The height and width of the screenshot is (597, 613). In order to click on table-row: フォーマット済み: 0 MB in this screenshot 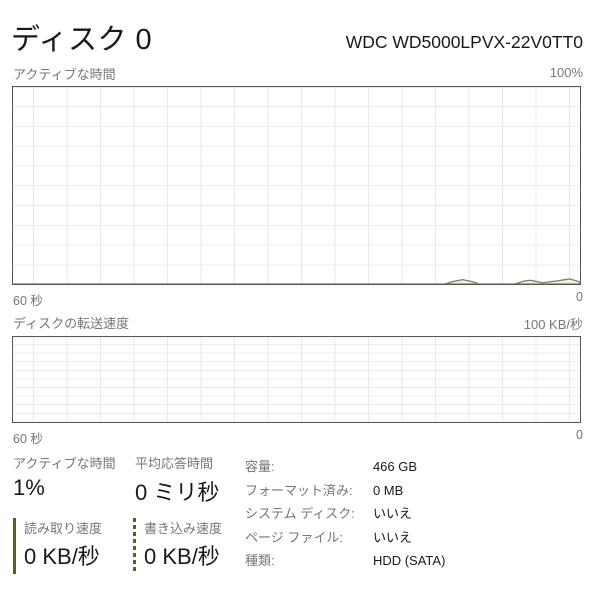, I will do `click(345, 491)`.